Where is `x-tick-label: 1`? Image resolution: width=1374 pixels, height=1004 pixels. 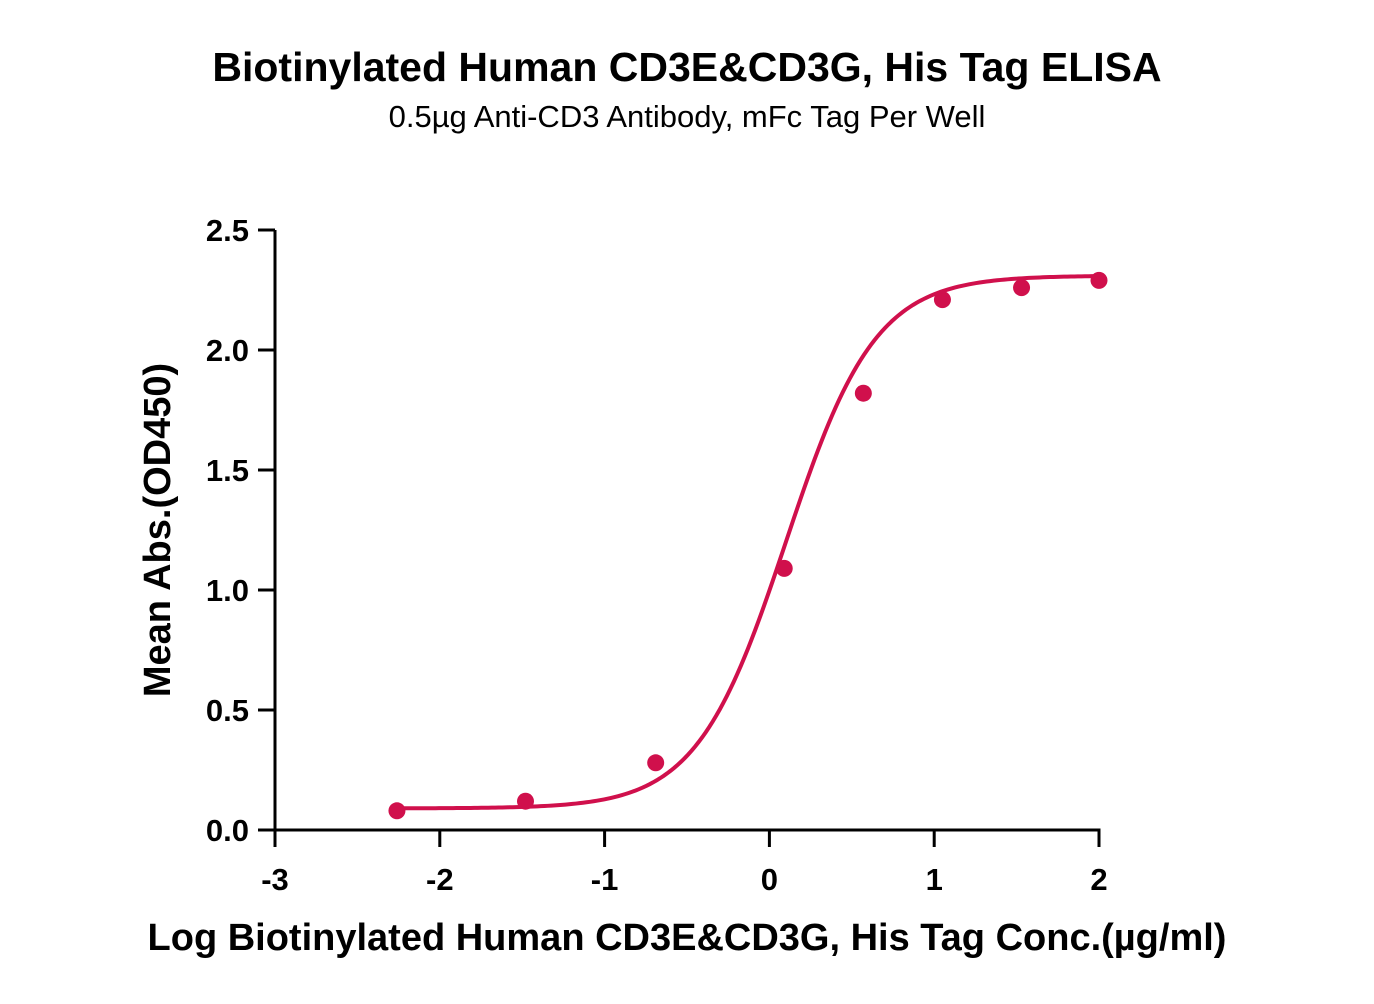 x-tick-label: 1 is located at coordinates (934, 879).